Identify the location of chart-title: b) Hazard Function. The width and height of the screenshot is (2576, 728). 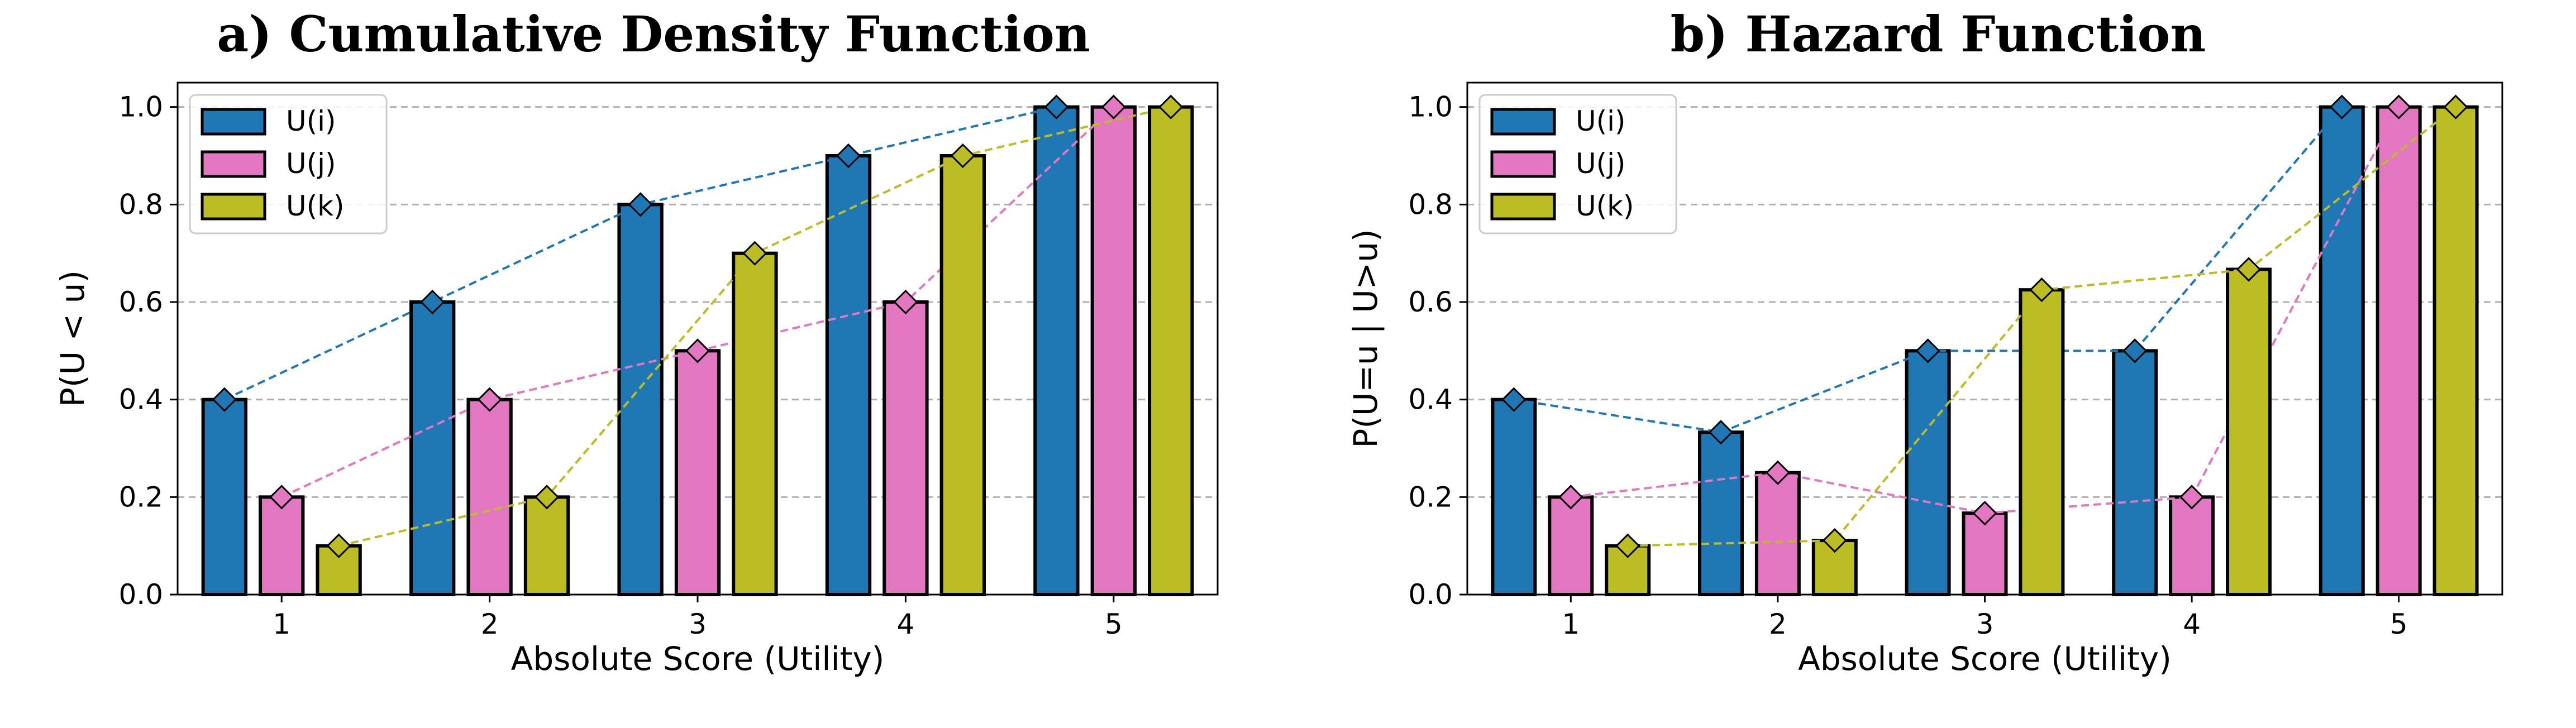
(1939, 34).